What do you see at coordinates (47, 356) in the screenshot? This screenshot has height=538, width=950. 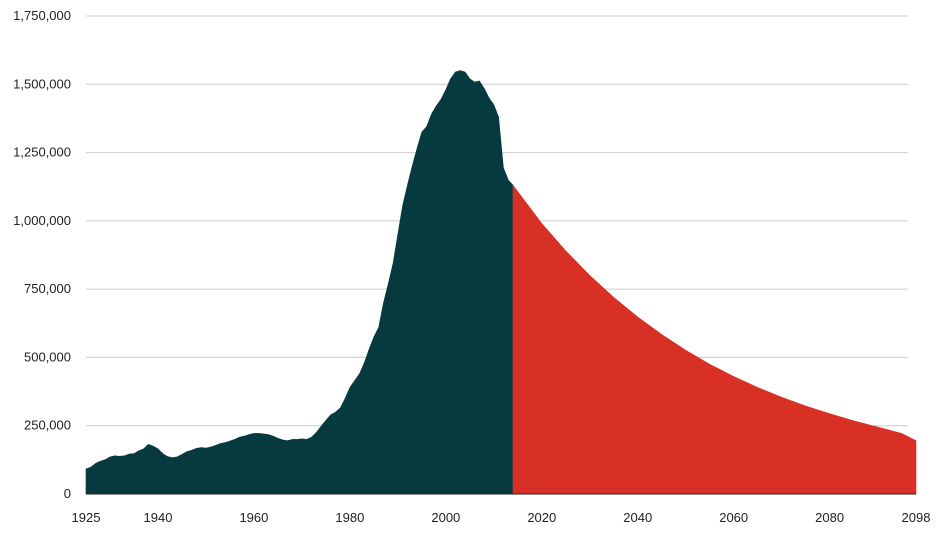 I see `y-tick-label: 500,000` at bounding box center [47, 356].